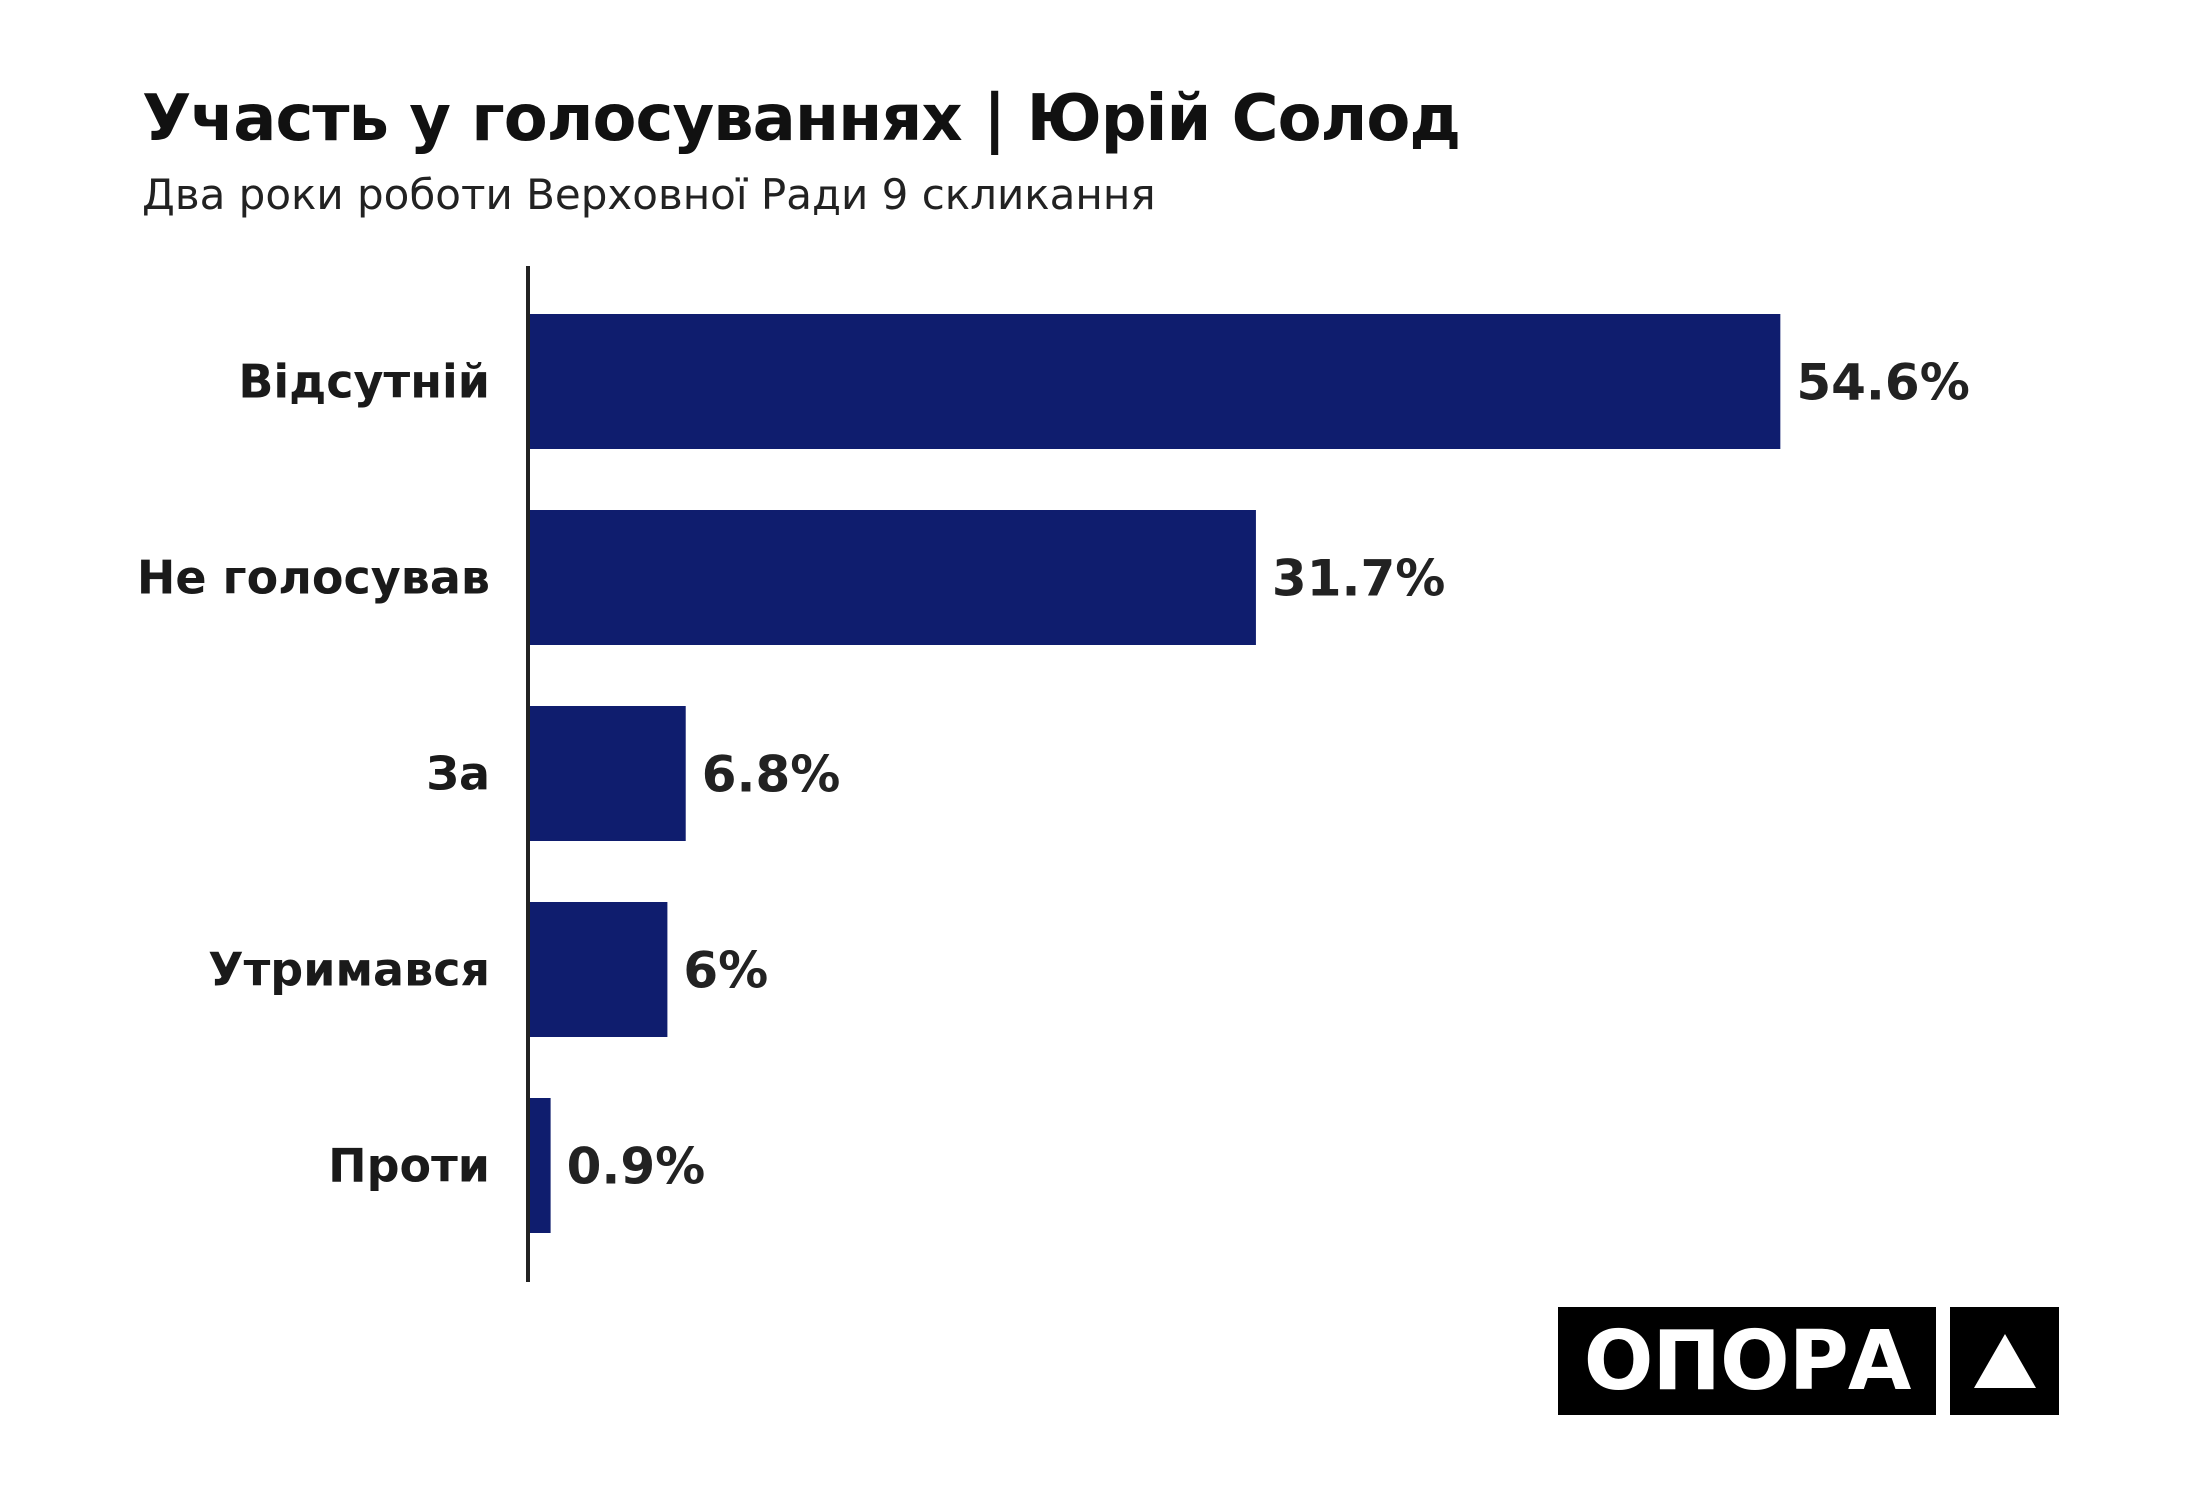 The height and width of the screenshot is (1500, 2200). I want to click on triangle-icon, so click(2004, 1361).